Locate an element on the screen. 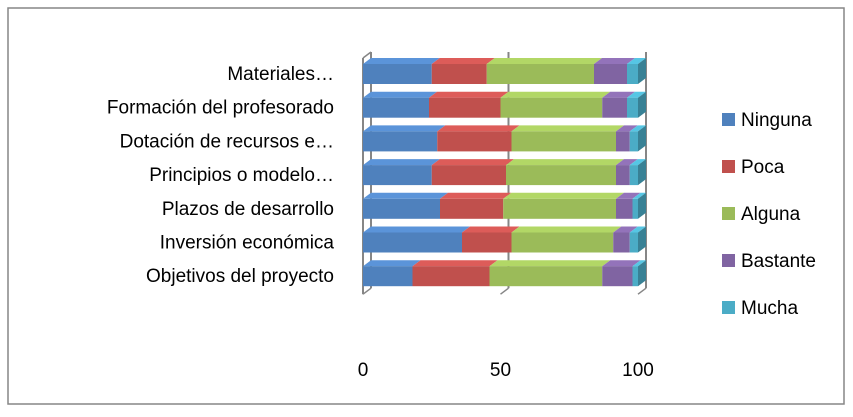  x-tick-label: 0 is located at coordinates (363, 370).